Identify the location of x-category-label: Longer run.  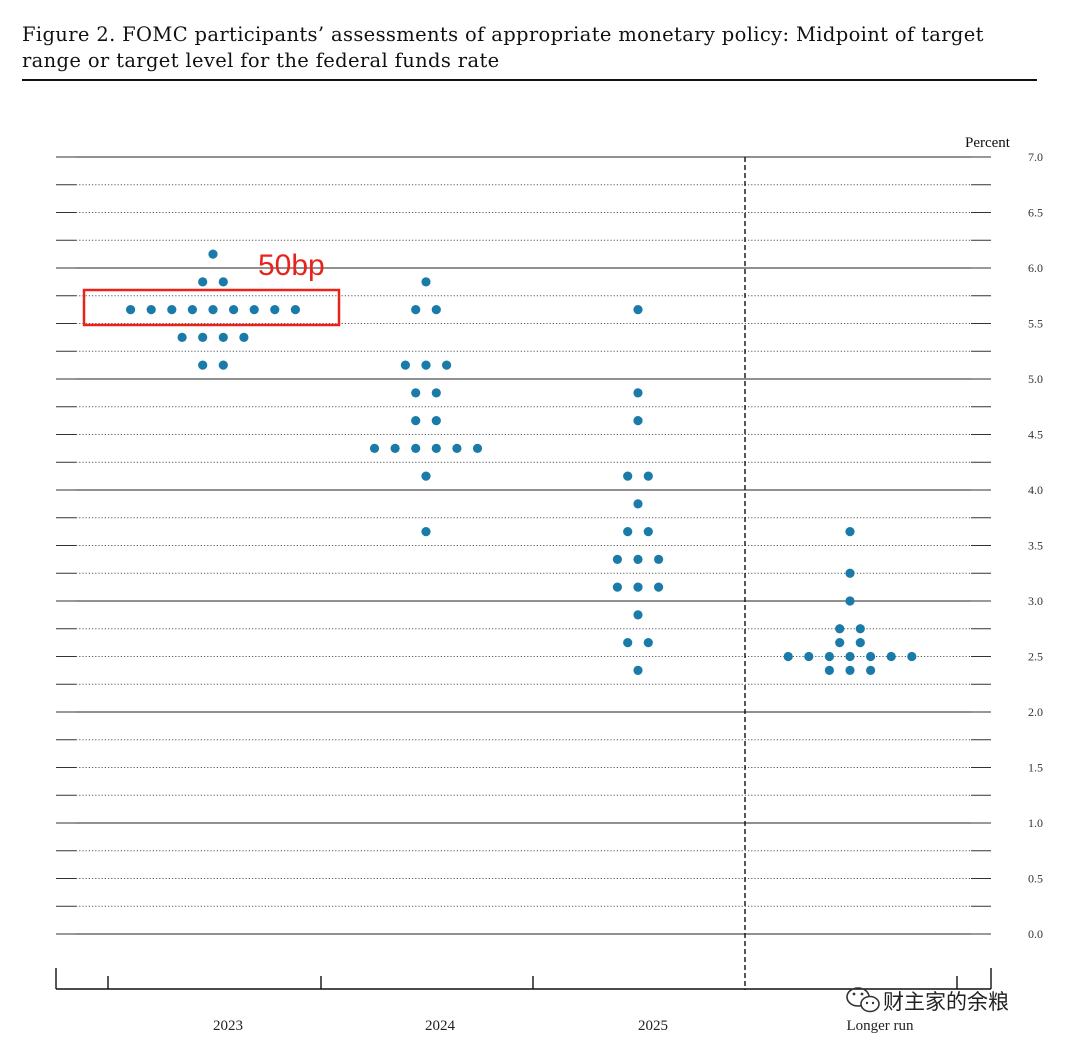
(880, 1026).